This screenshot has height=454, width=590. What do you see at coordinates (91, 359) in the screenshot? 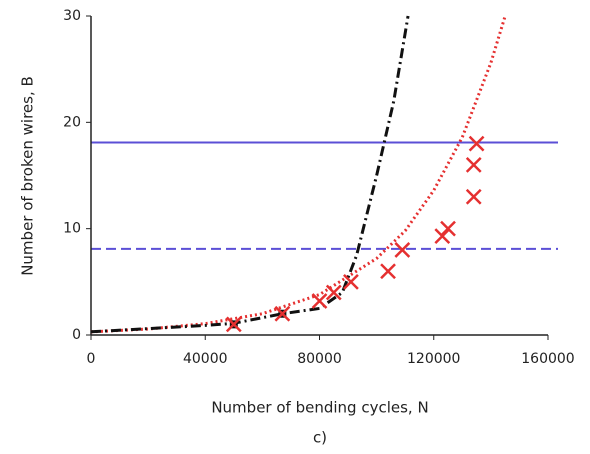
I see `x-tick-label: 0` at bounding box center [91, 359].